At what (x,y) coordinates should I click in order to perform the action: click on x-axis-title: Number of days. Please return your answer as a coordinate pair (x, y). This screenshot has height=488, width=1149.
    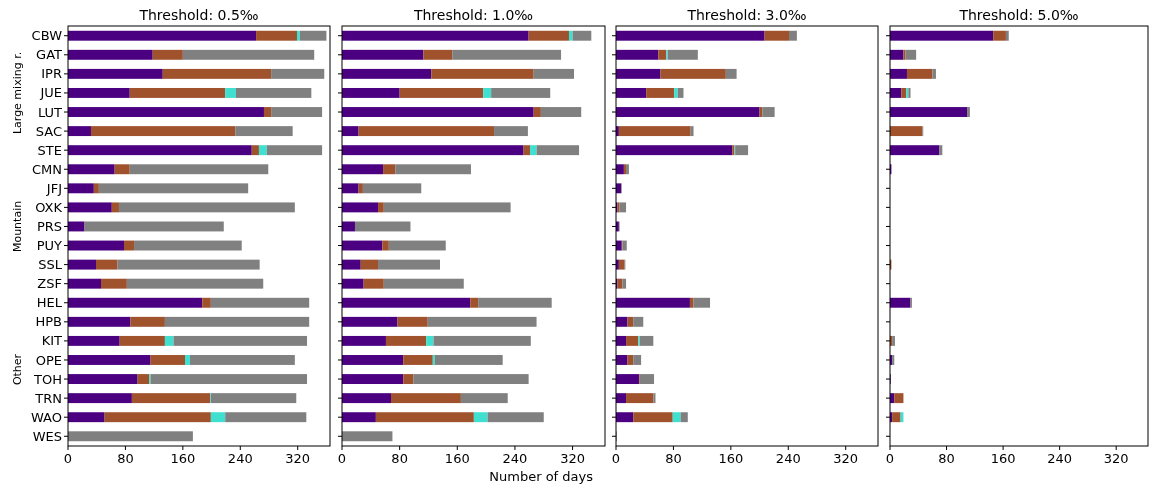
    Looking at the image, I should click on (541, 476).